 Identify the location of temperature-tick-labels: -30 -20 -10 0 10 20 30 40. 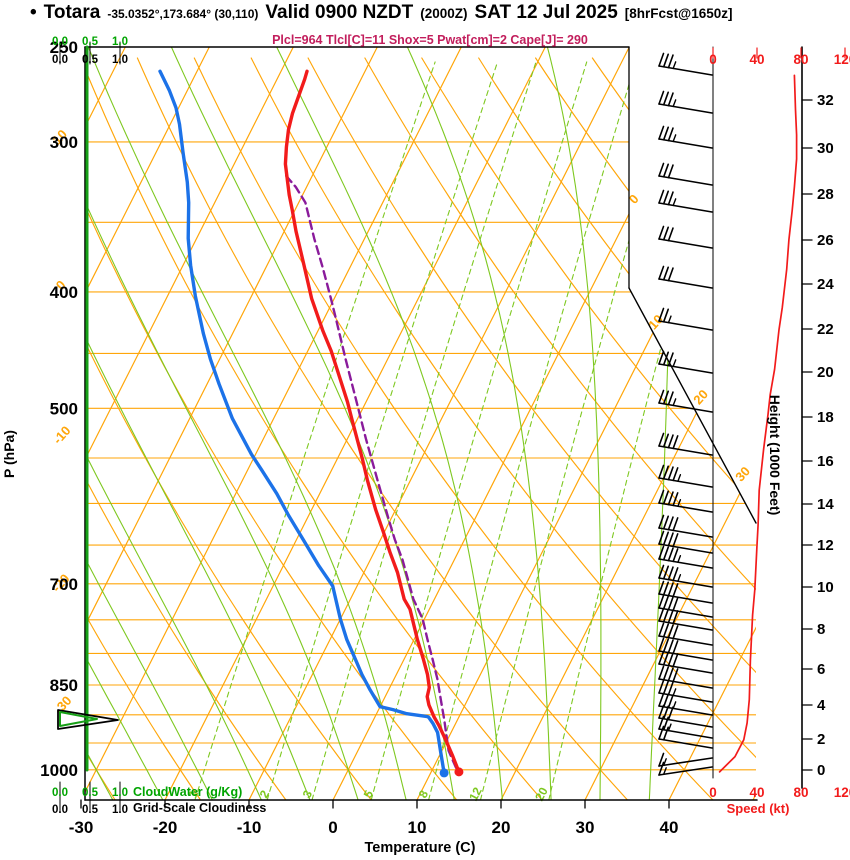
(374, 818).